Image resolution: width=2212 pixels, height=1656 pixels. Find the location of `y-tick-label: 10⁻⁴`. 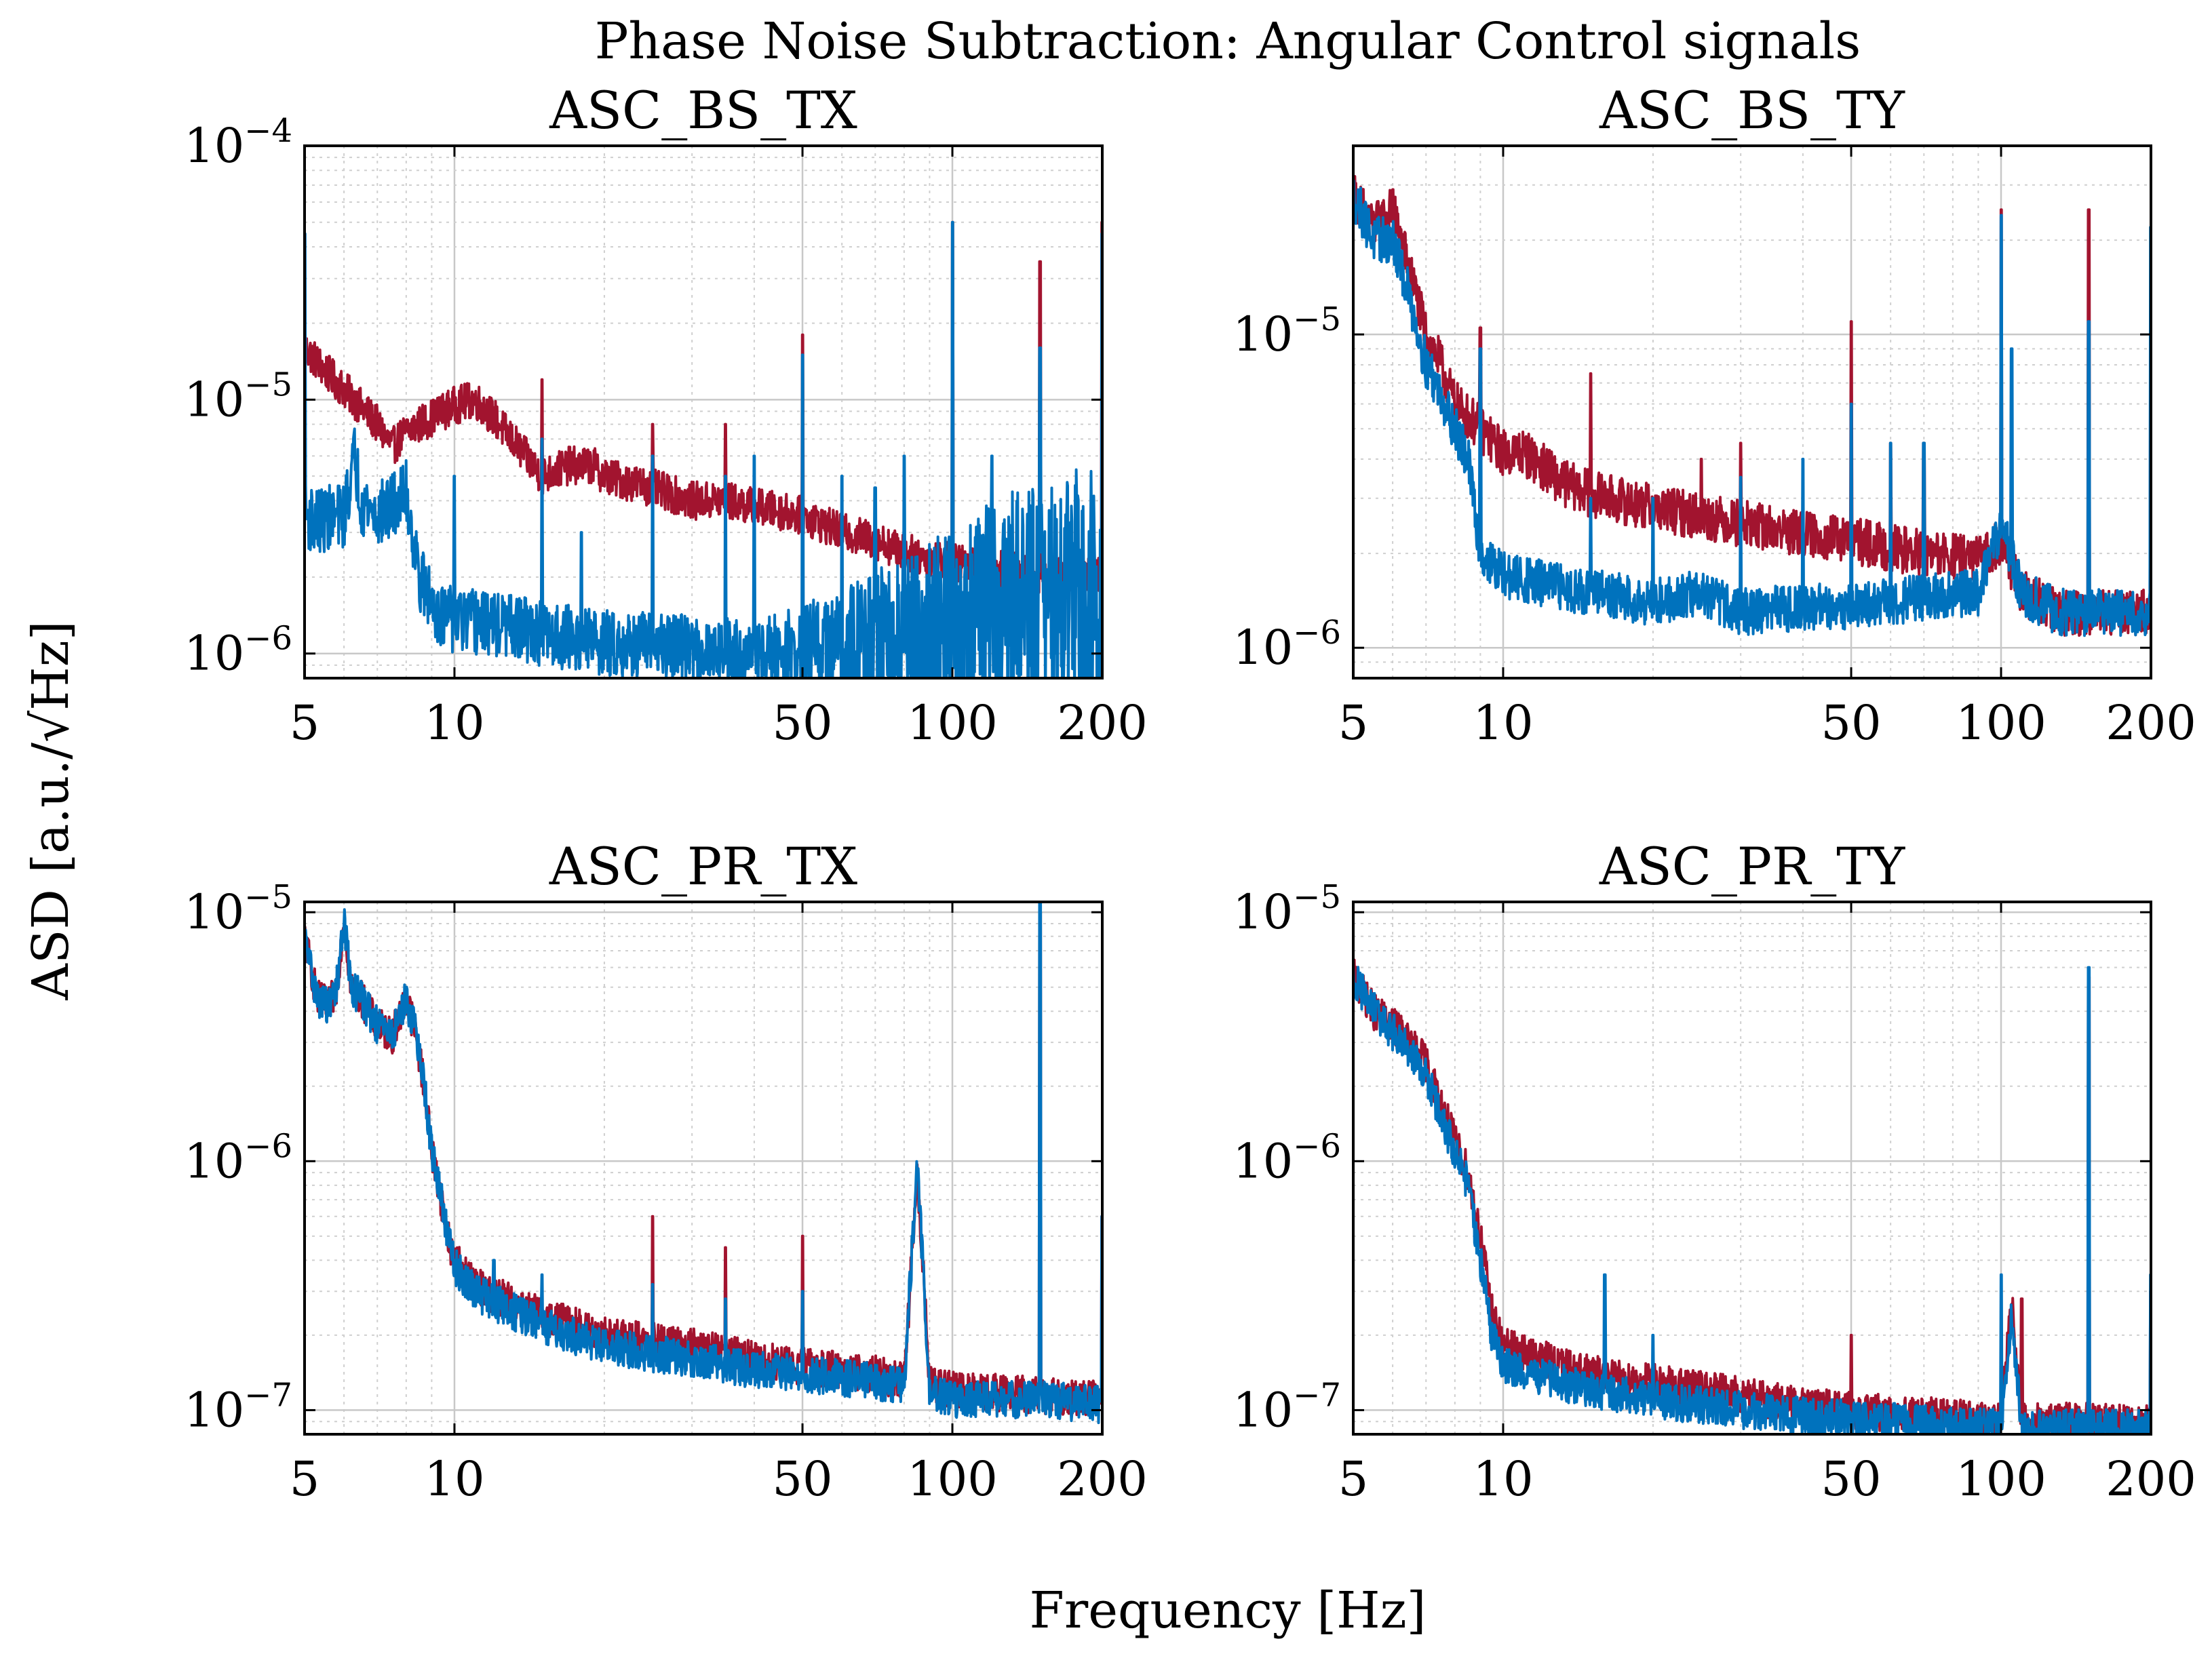

y-tick-label: 10⁻⁴ is located at coordinates (238, 143).